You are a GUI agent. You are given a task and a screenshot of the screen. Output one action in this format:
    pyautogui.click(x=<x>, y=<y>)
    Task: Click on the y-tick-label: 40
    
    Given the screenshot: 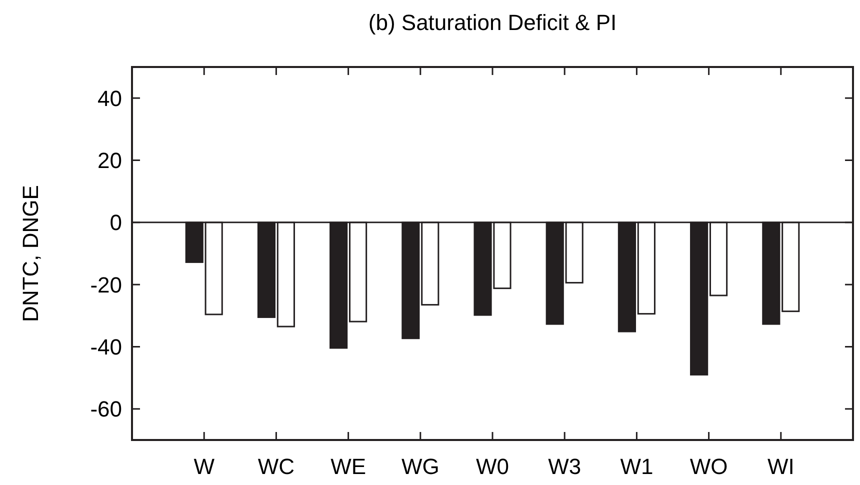 What is the action you would take?
    pyautogui.click(x=110, y=98)
    